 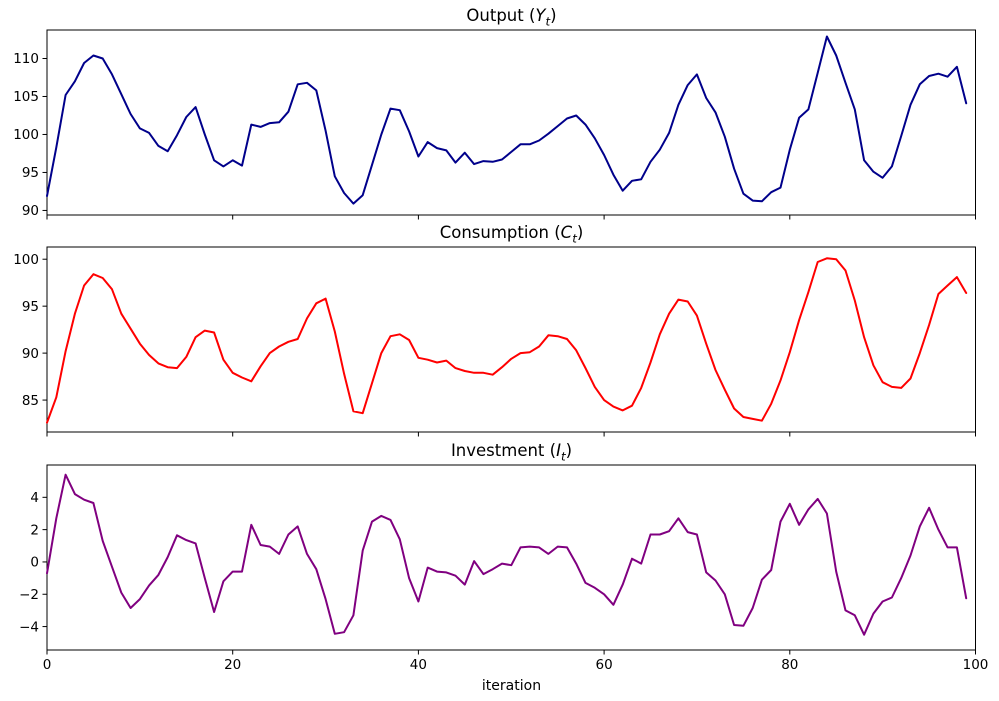 What do you see at coordinates (604, 665) in the screenshot?
I see `x-tick-label: 60` at bounding box center [604, 665].